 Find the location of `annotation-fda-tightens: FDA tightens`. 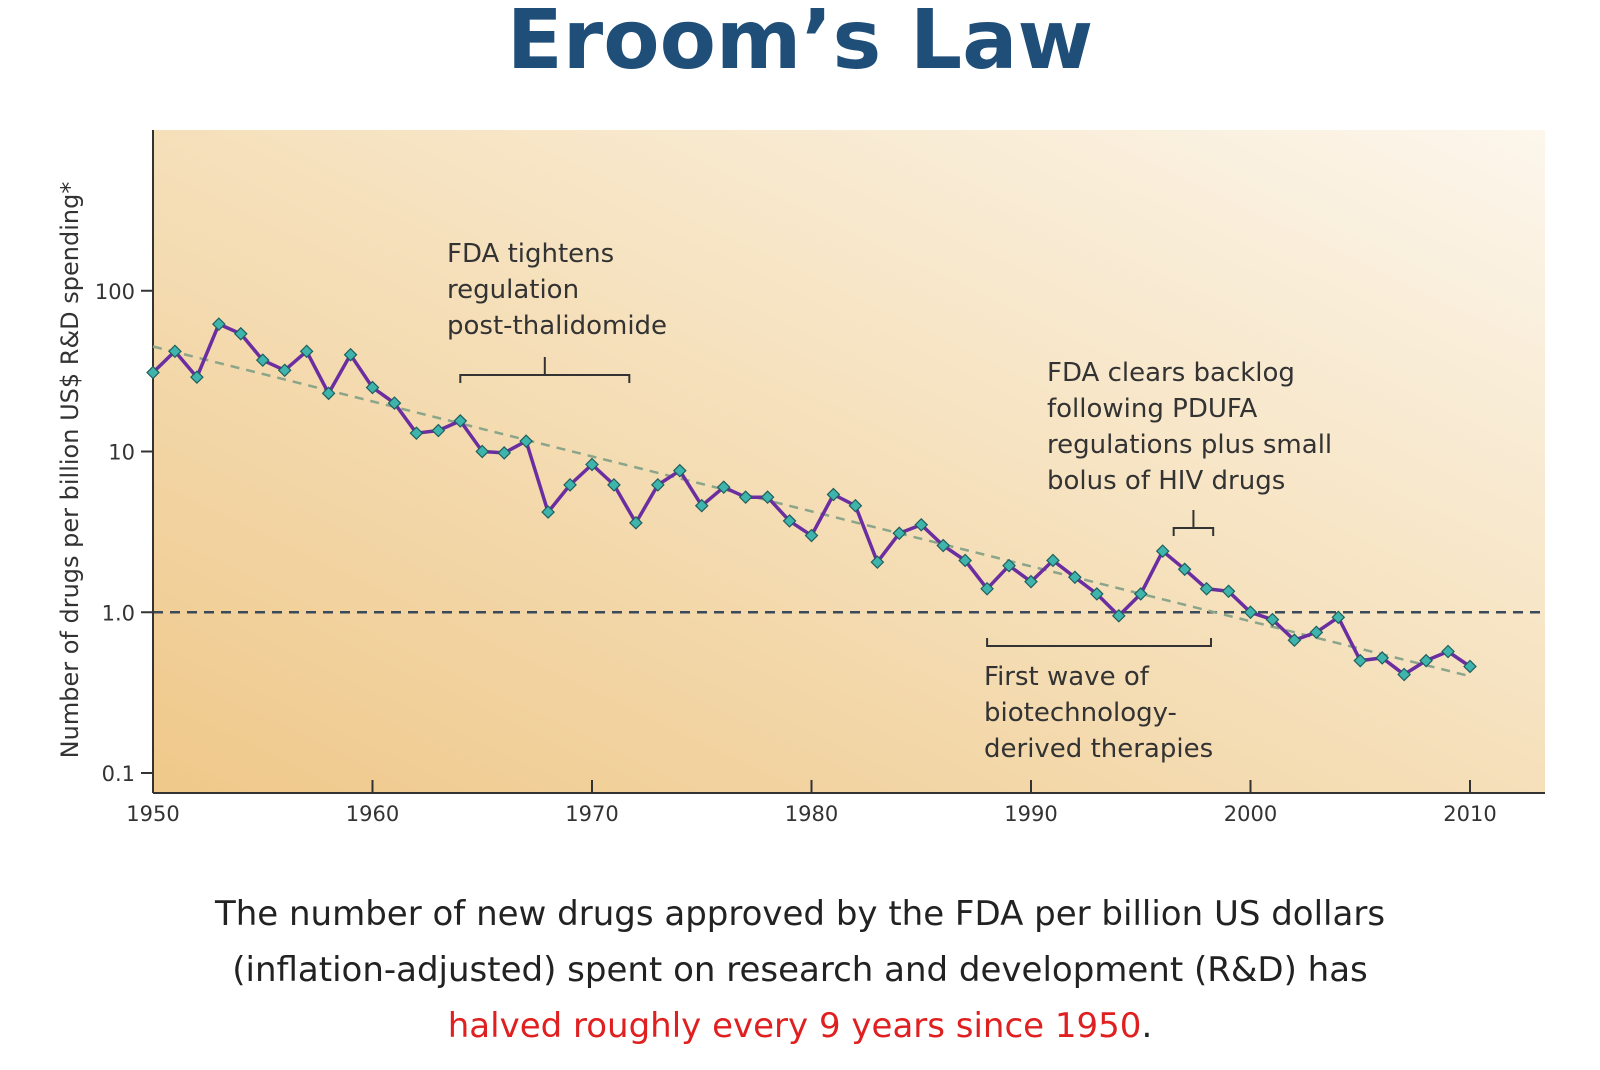

annotation-fda-tightens: FDA tightens is located at coordinates (530, 254).